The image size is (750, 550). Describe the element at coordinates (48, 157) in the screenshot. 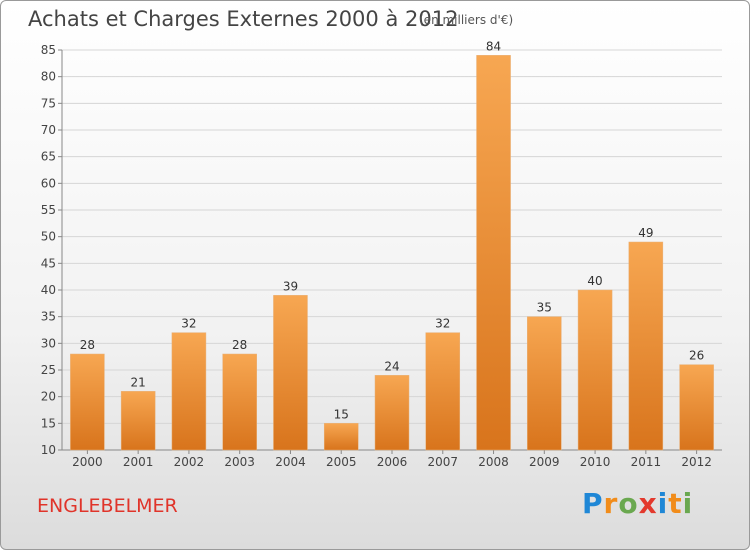

I see `y-tick-label: 65` at that location.